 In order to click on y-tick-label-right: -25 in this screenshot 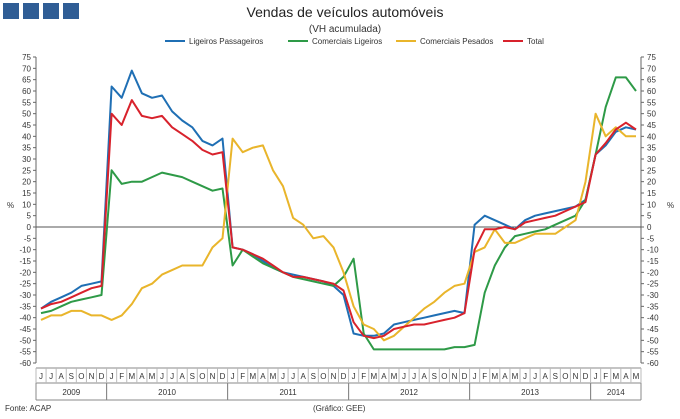, I will do `click(653, 284)`.